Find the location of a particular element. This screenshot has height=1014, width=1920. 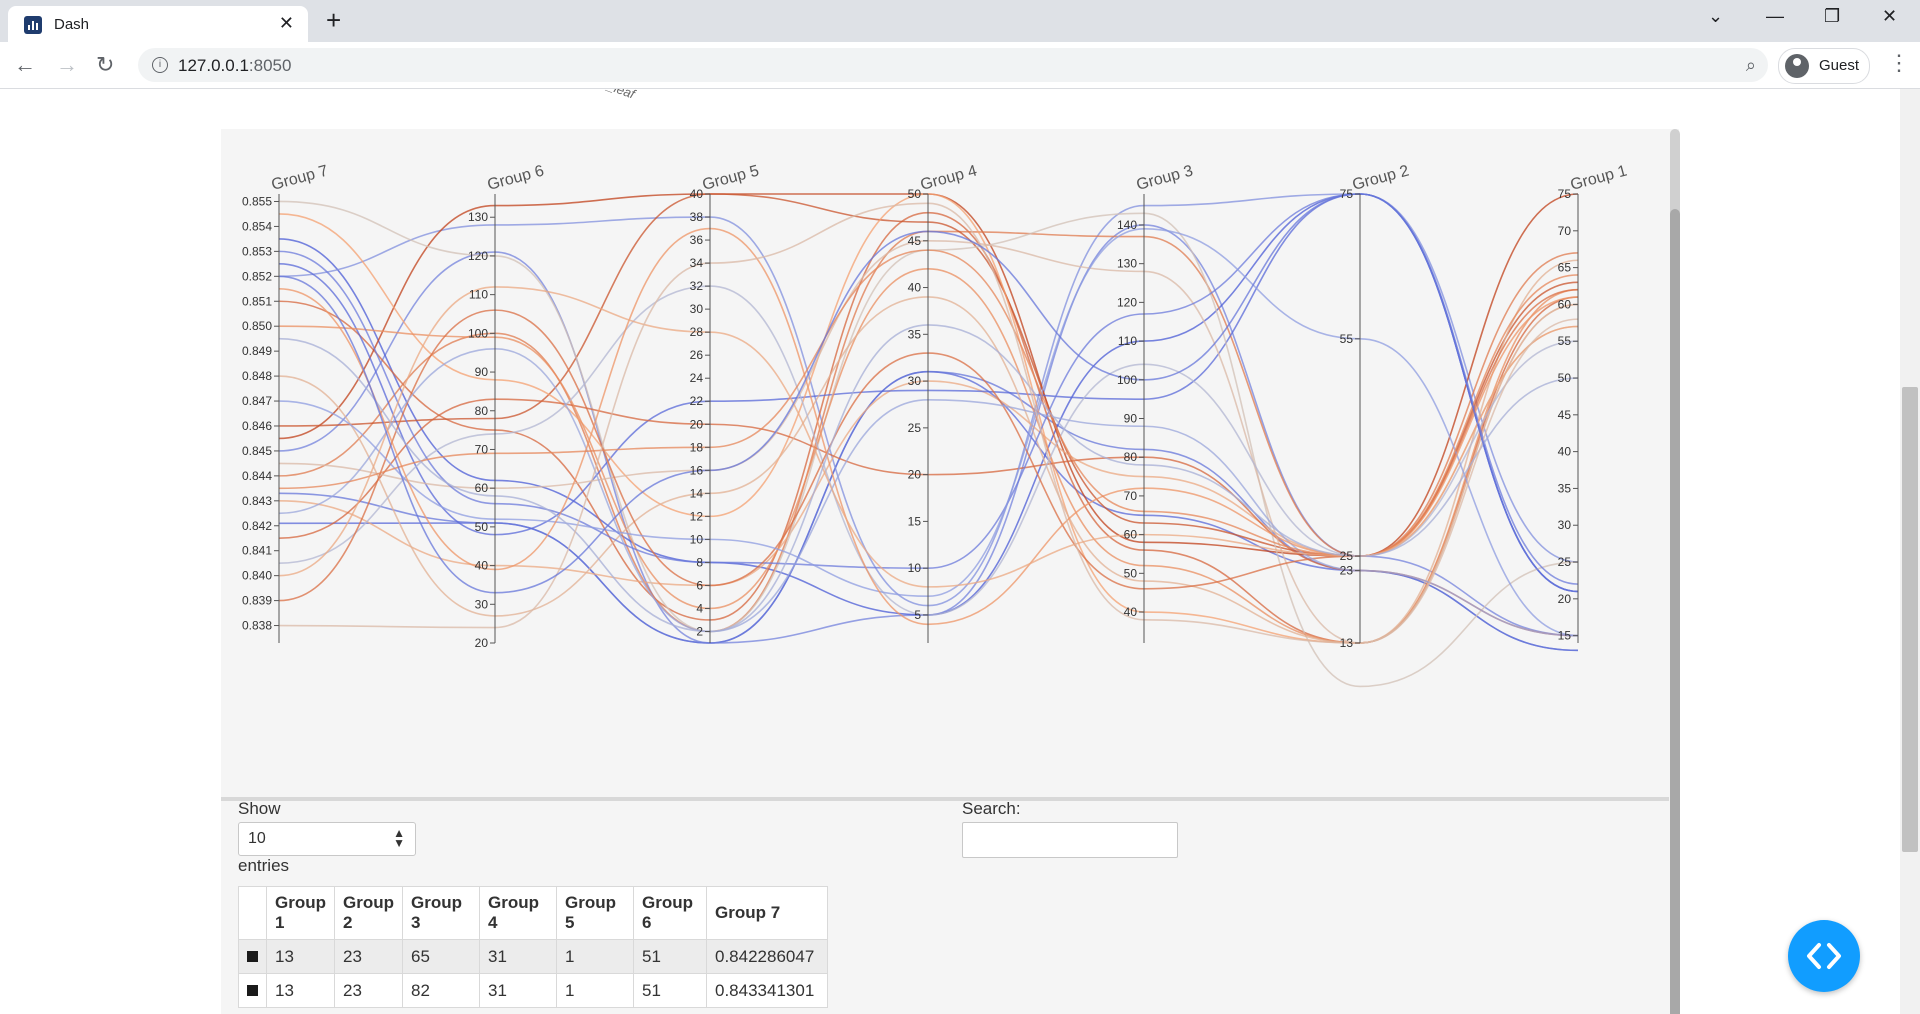

pc-tick-label: 0.846 is located at coordinates (257, 426).